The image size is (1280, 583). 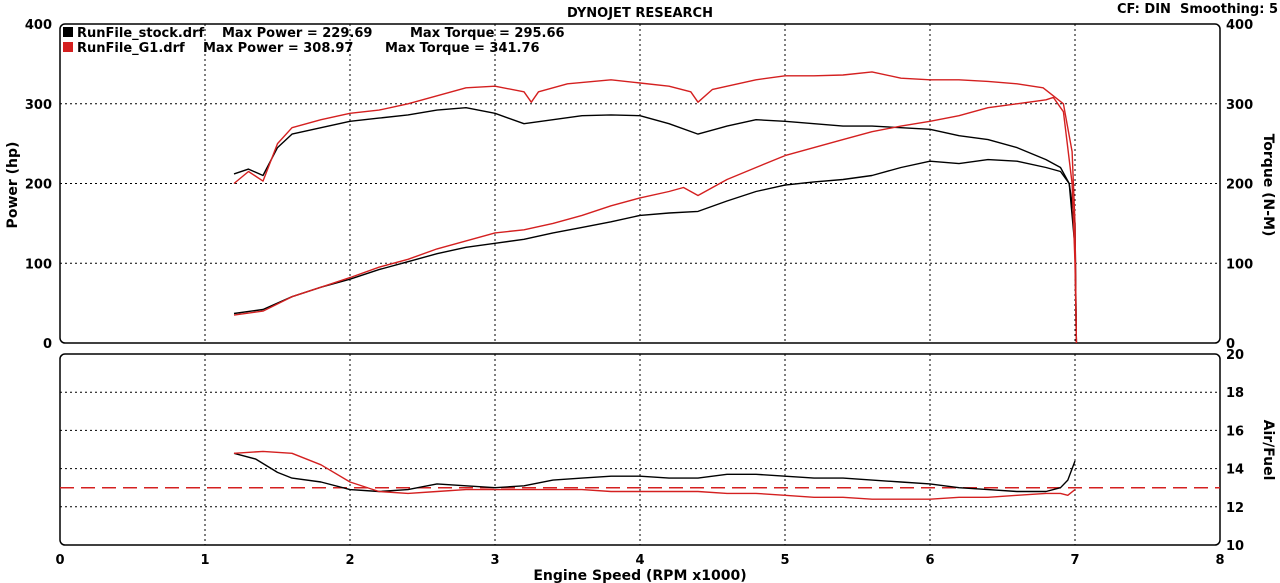 What do you see at coordinates (1239, 25) in the screenshot?
I see `torque-tick-label: 400` at bounding box center [1239, 25].